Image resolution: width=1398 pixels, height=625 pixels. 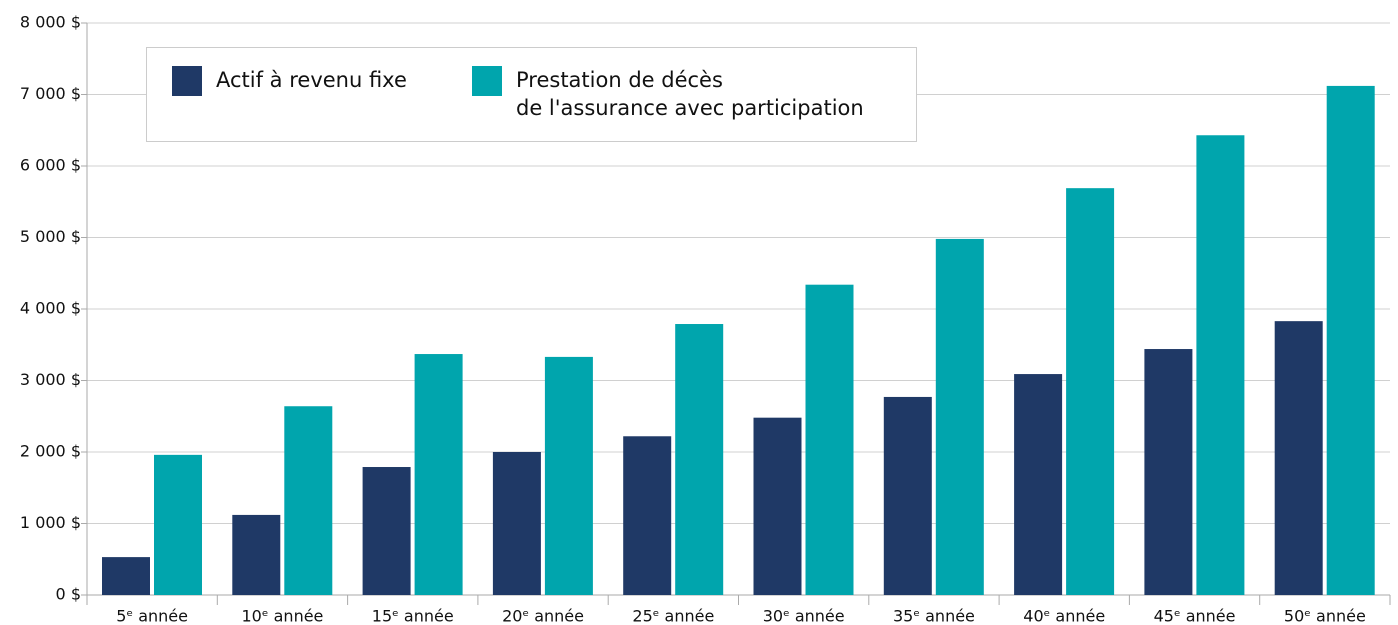 What do you see at coordinates (413, 616) in the screenshot?
I see `x-tick-label: 15ᵉ année` at bounding box center [413, 616].